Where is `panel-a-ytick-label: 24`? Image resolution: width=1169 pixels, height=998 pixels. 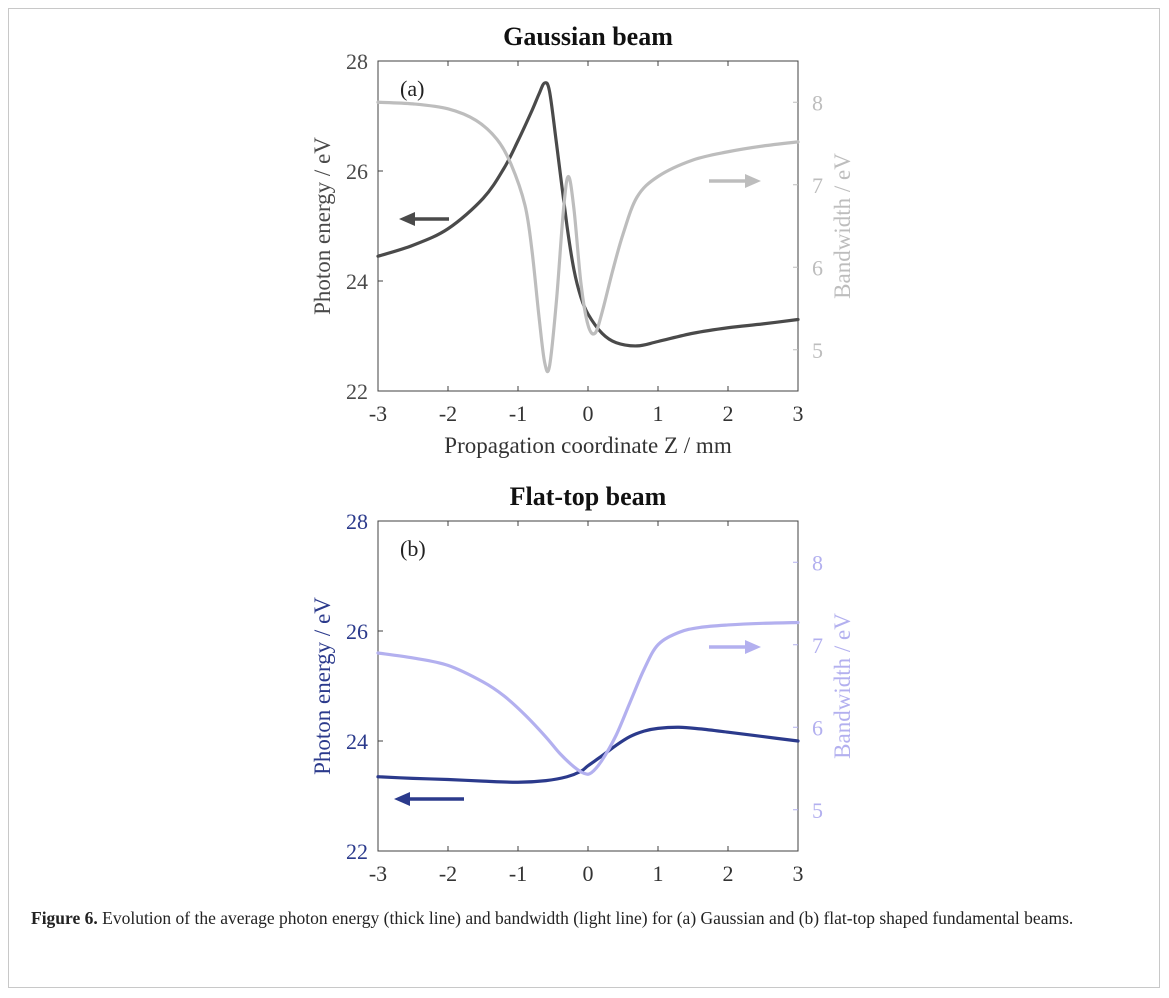 panel-a-ytick-label: 24 is located at coordinates (357, 281).